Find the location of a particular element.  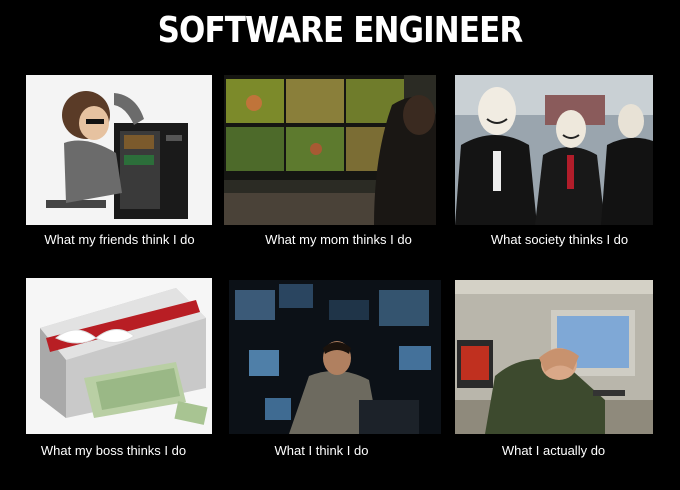

caption-society: What society thinks I do is located at coordinates (559, 239).